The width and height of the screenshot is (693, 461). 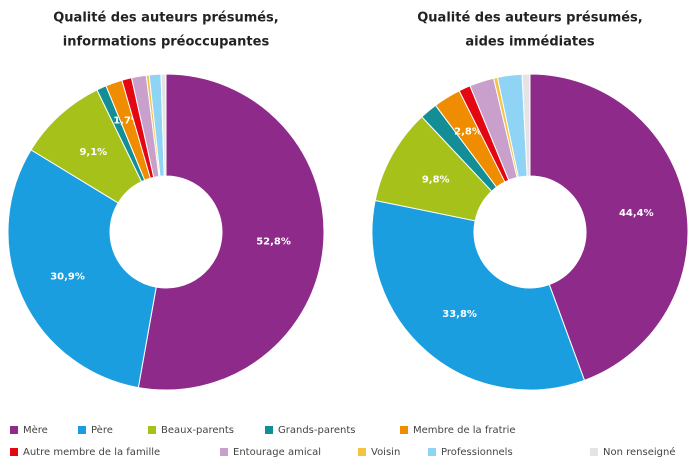 I want to click on legend-label: Membre de la fratrie, so click(x=464, y=430).